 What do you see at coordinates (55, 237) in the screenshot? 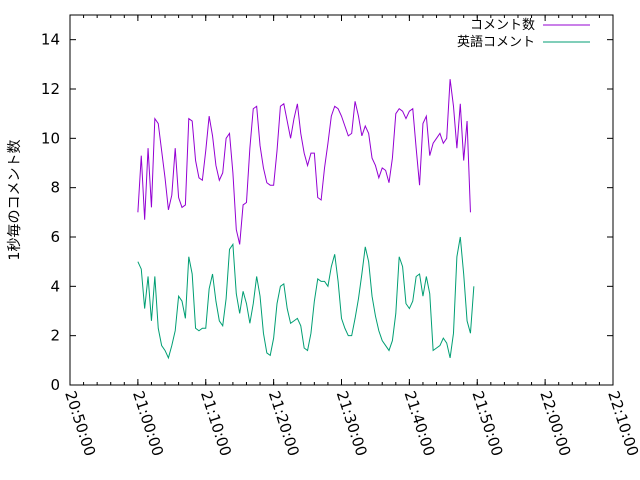
I see `y-tick-label: 6` at bounding box center [55, 237].